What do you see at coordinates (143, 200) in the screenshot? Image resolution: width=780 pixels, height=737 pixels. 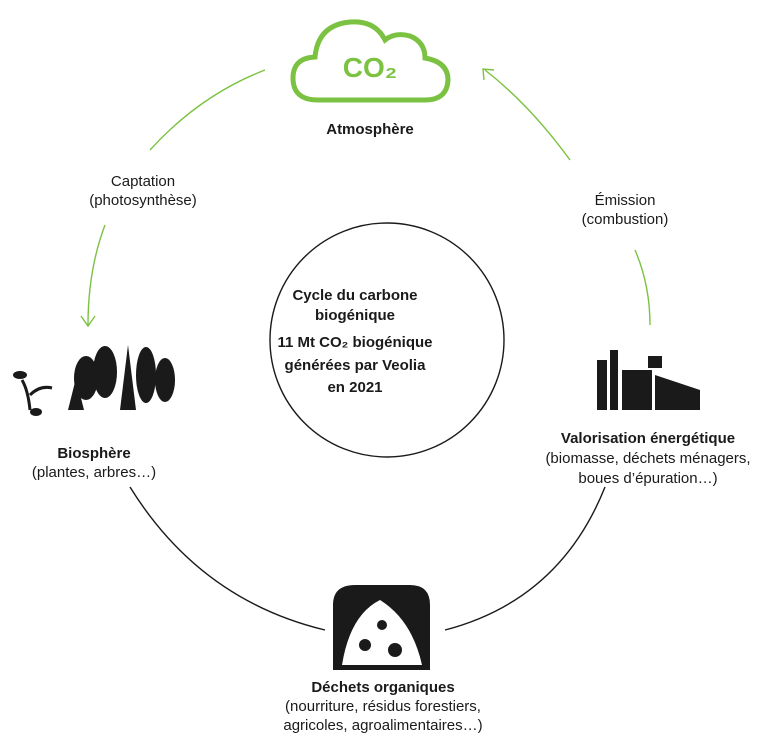 I see `edge-label: (photosynthèse)` at bounding box center [143, 200].